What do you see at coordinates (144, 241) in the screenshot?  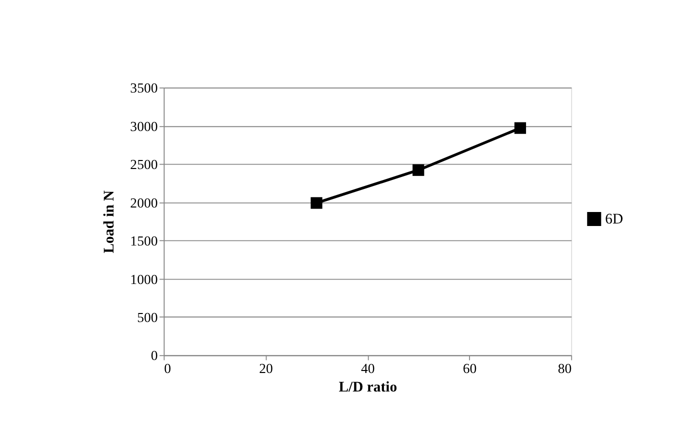 I see `y-tick-label: 1500` at bounding box center [144, 241].